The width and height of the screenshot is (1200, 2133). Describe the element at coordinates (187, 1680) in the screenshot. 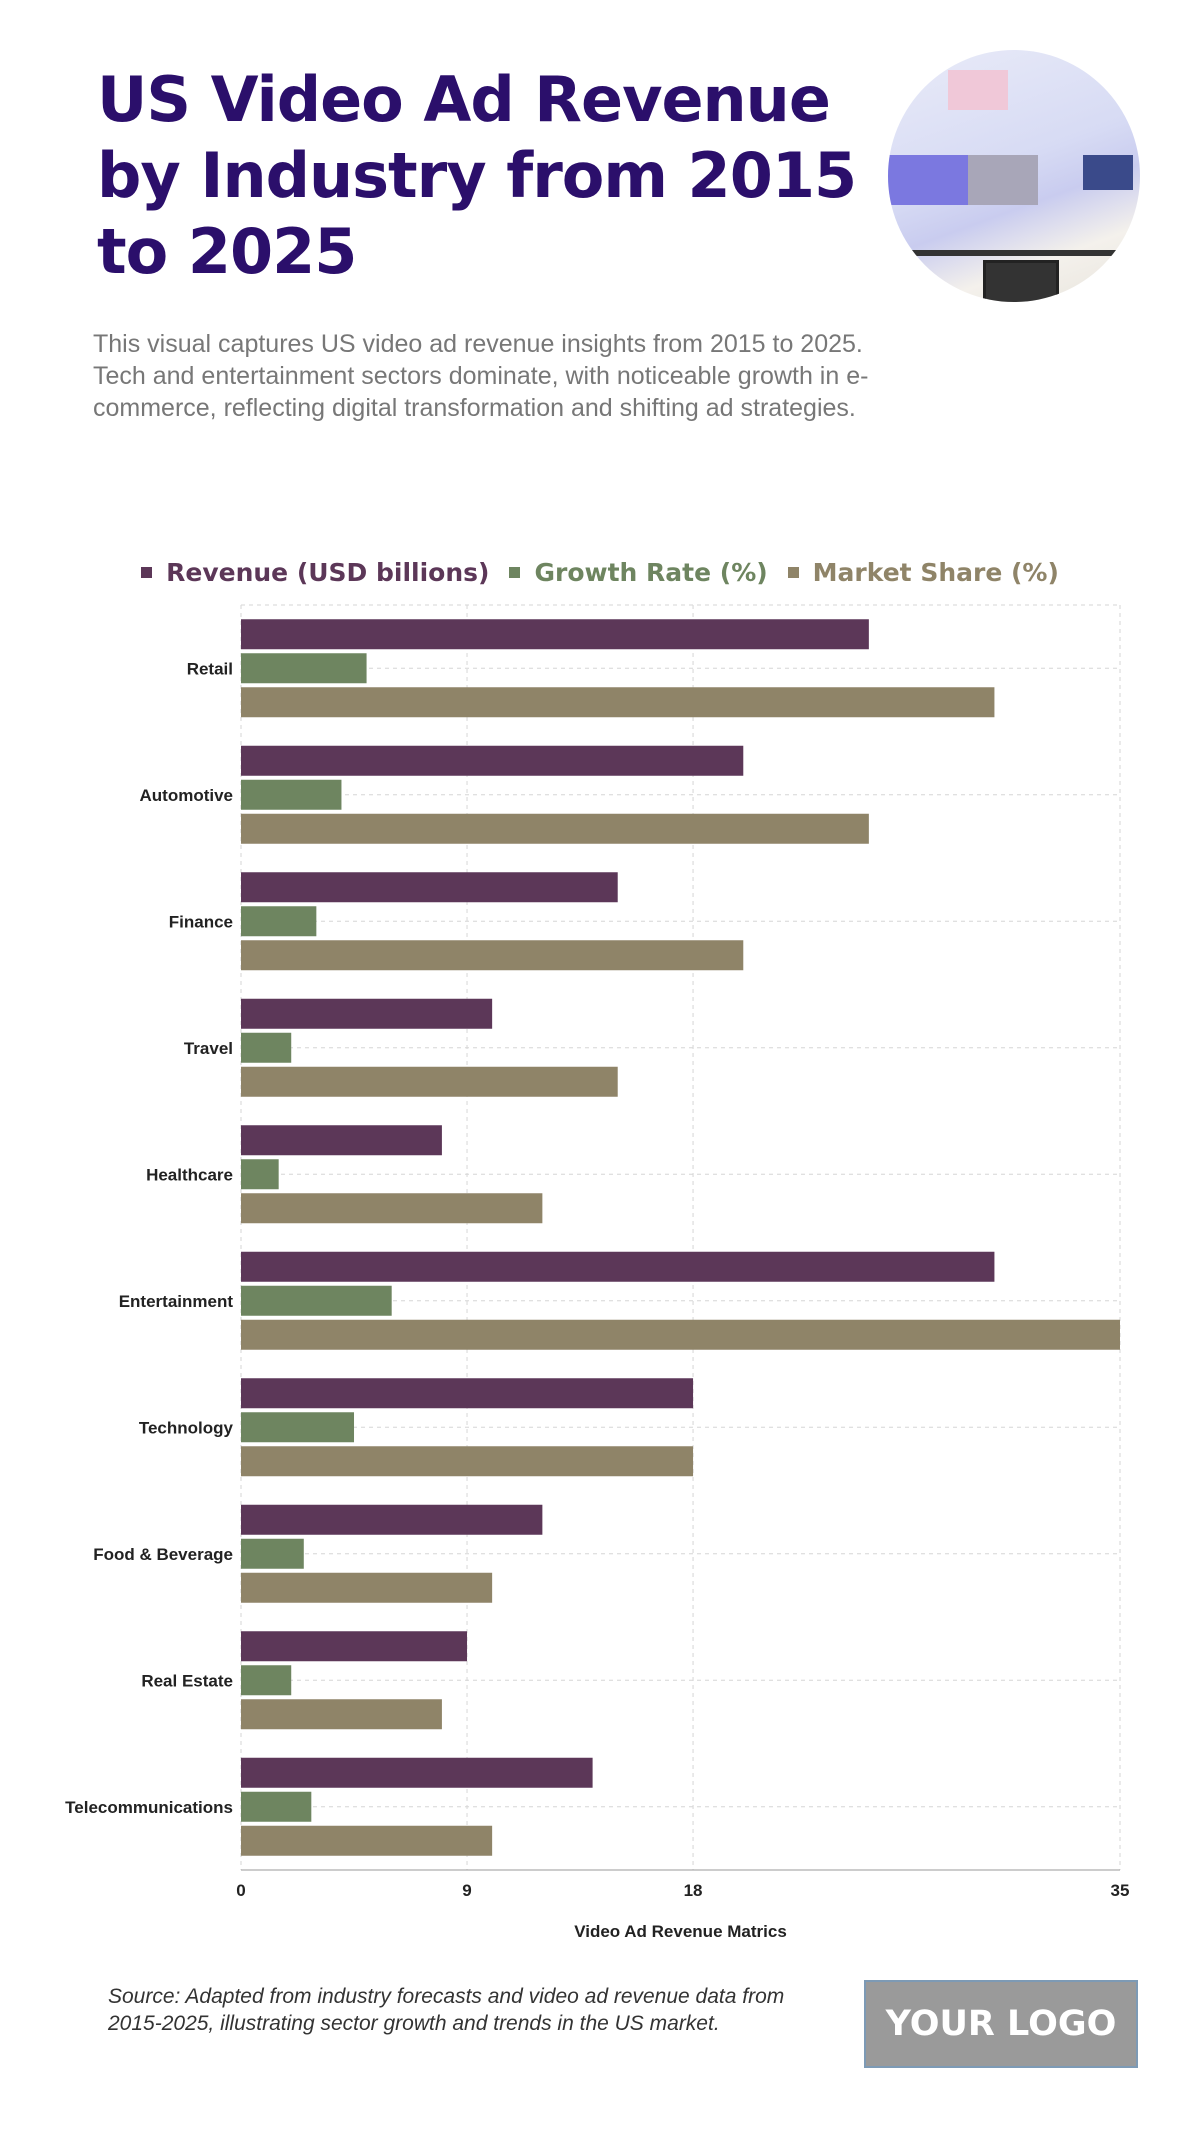

I see `category-label: Real Estate` at that location.